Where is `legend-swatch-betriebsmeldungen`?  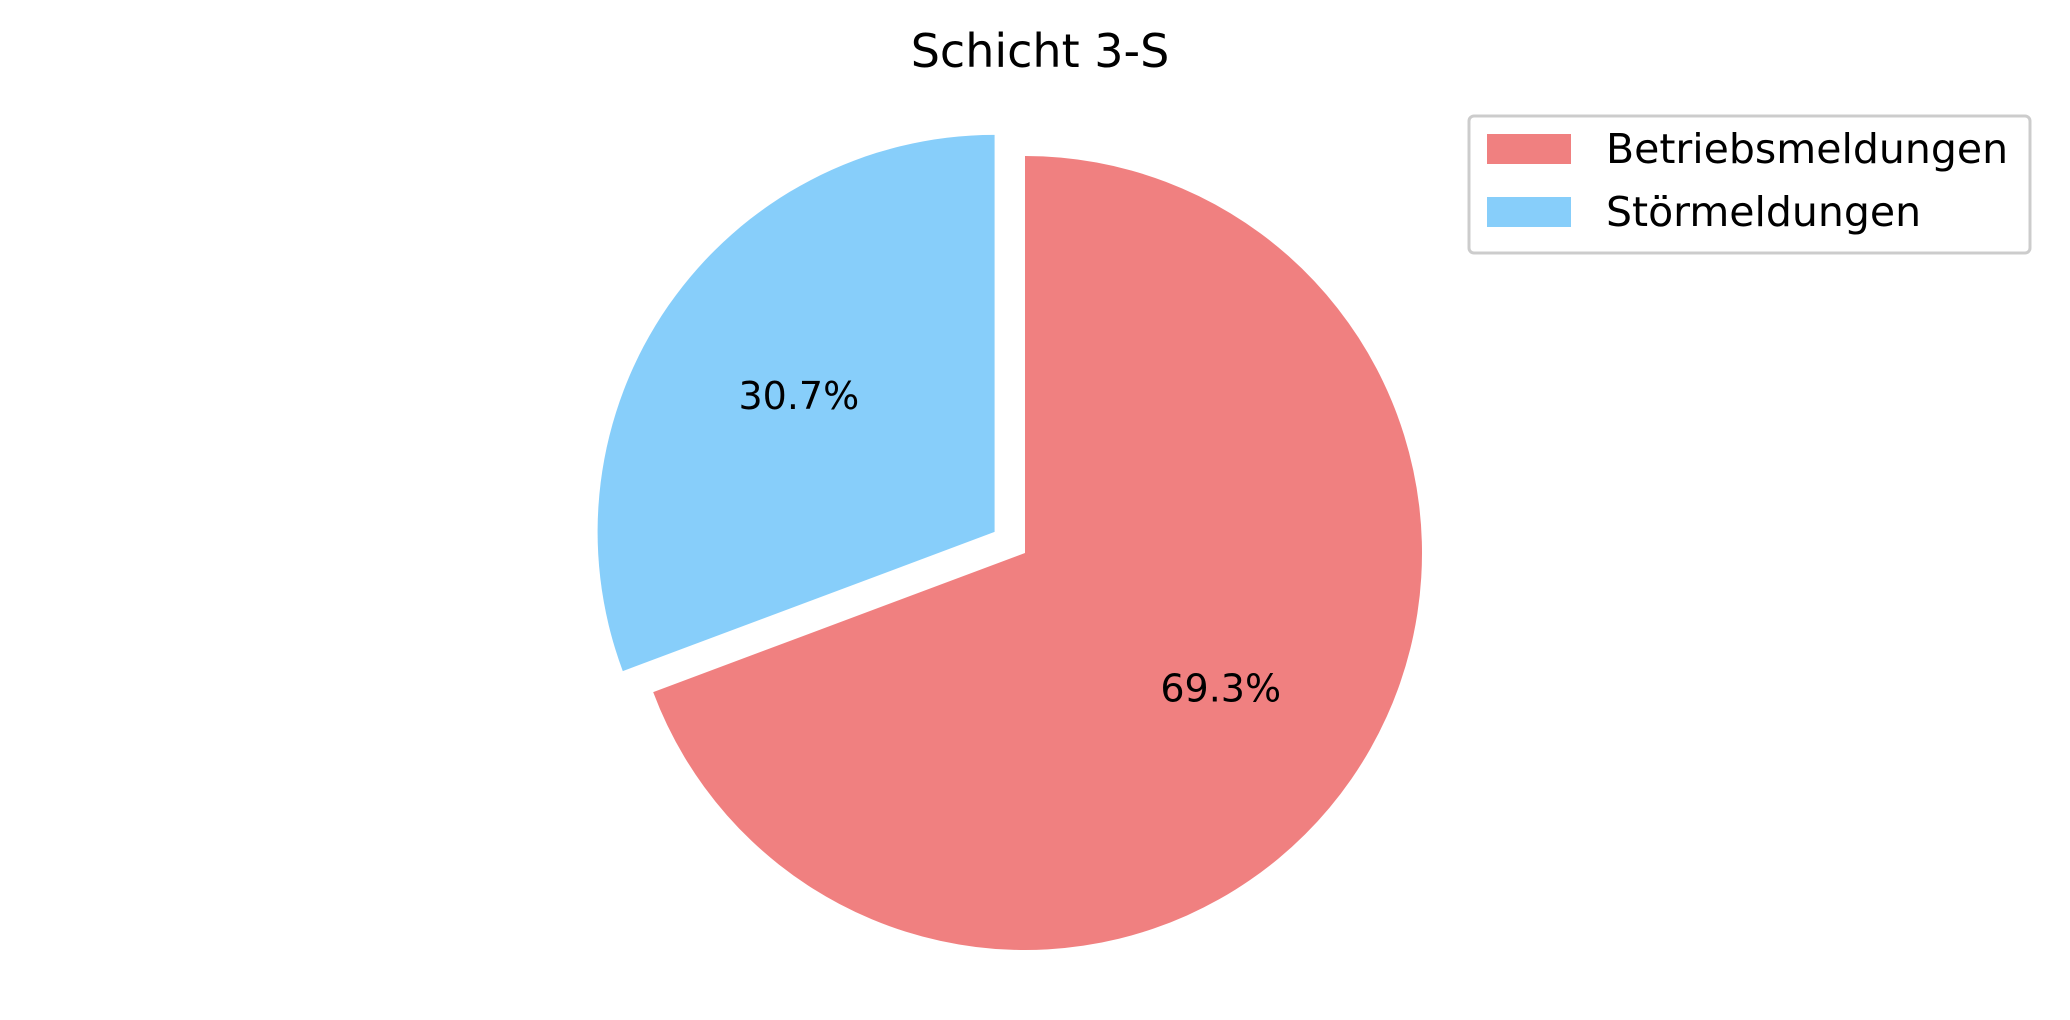
legend-swatch-betriebsmeldungen is located at coordinates (1529, 149).